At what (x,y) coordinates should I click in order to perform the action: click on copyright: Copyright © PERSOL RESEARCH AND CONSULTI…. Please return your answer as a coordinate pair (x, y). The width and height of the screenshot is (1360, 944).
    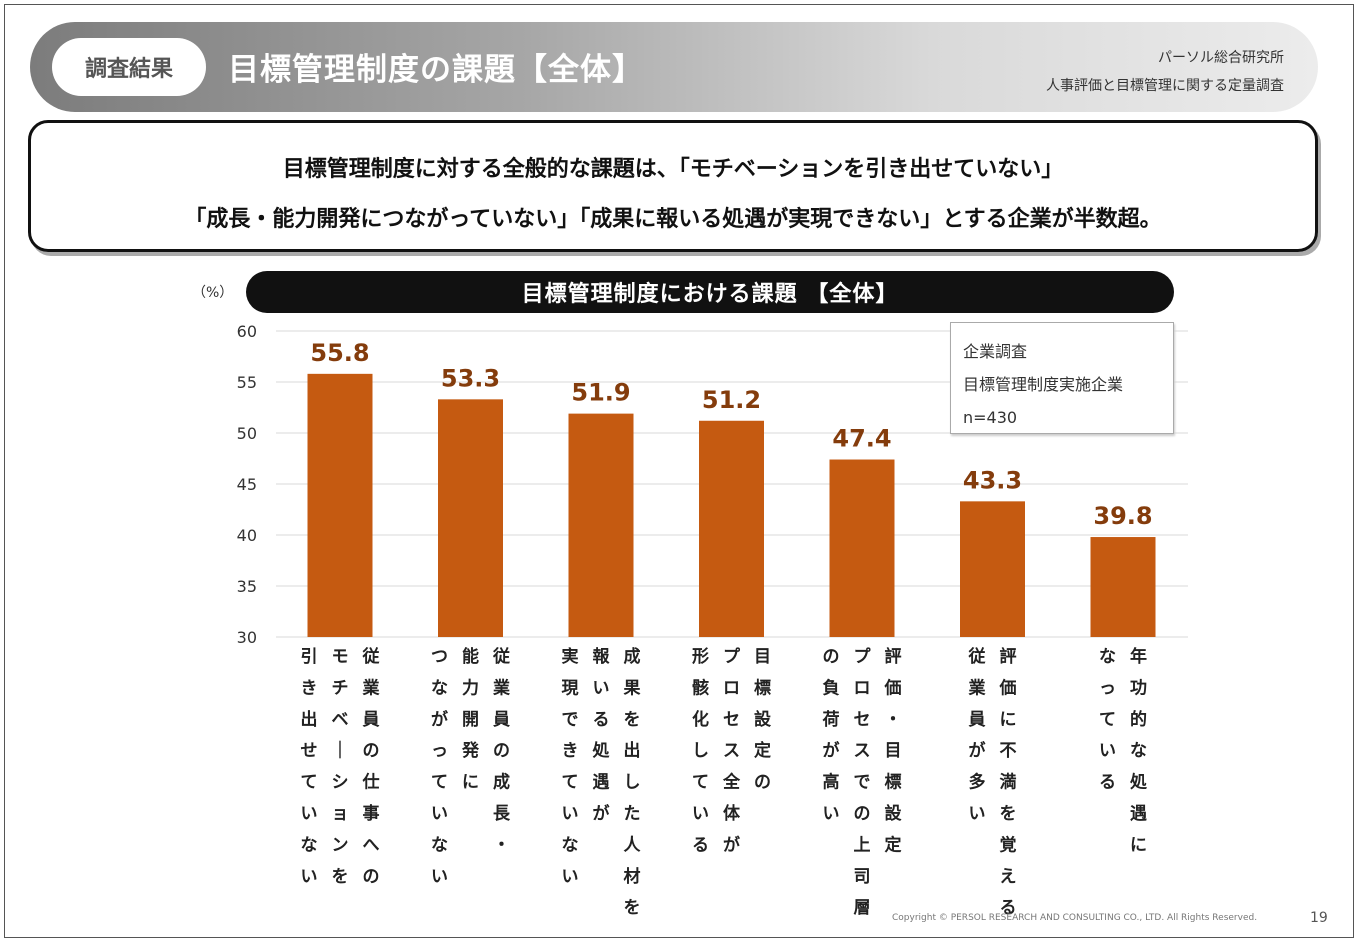
    Looking at the image, I should click on (1075, 918).